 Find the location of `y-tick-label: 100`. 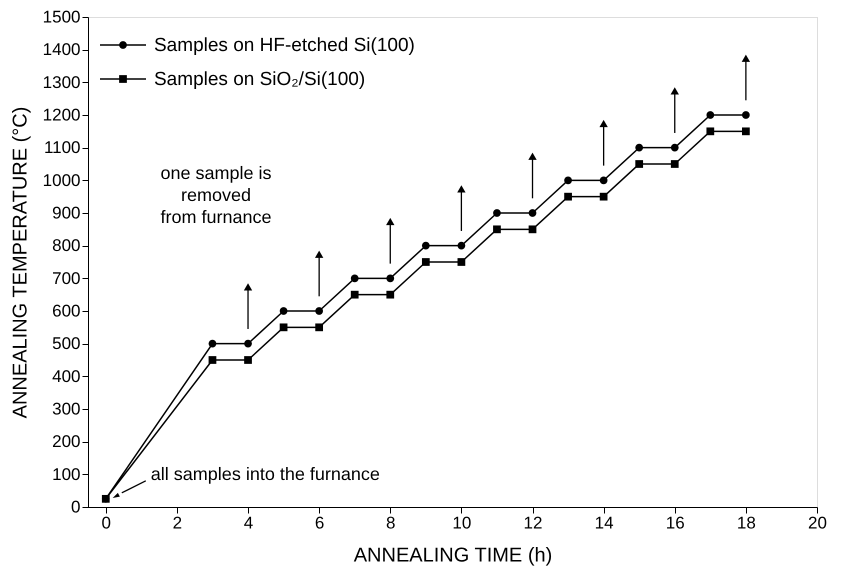

y-tick-label: 100 is located at coordinates (66, 474).